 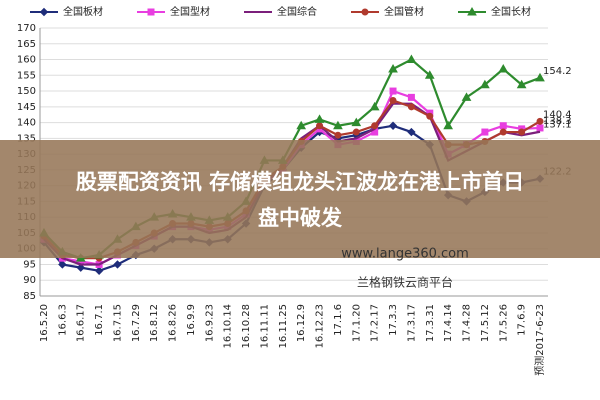 What do you see at coordinates (44, 323) in the screenshot?
I see `x-tick-label: 16.5.20` at bounding box center [44, 323].